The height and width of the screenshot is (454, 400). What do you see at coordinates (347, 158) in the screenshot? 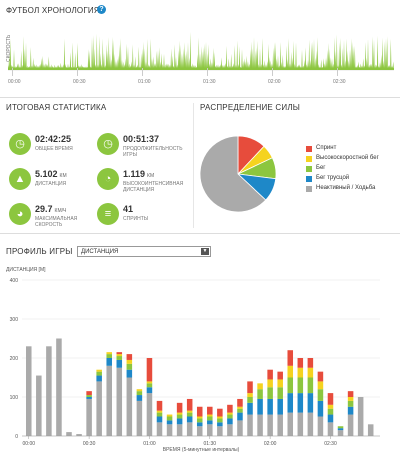
I see `legend-label: Высокоскоростной бег` at bounding box center [347, 158].